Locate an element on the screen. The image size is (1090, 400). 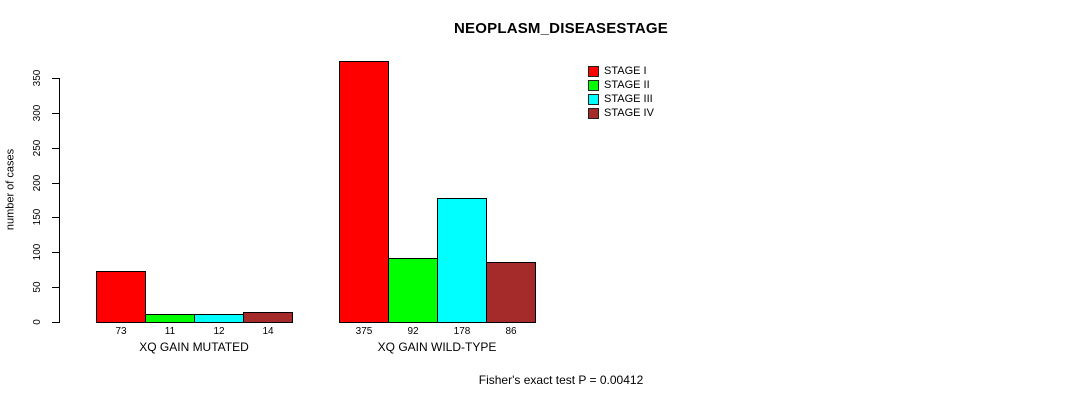
bar-value-stage-iv-xq-gain-wild-type: 86 is located at coordinates (511, 331).